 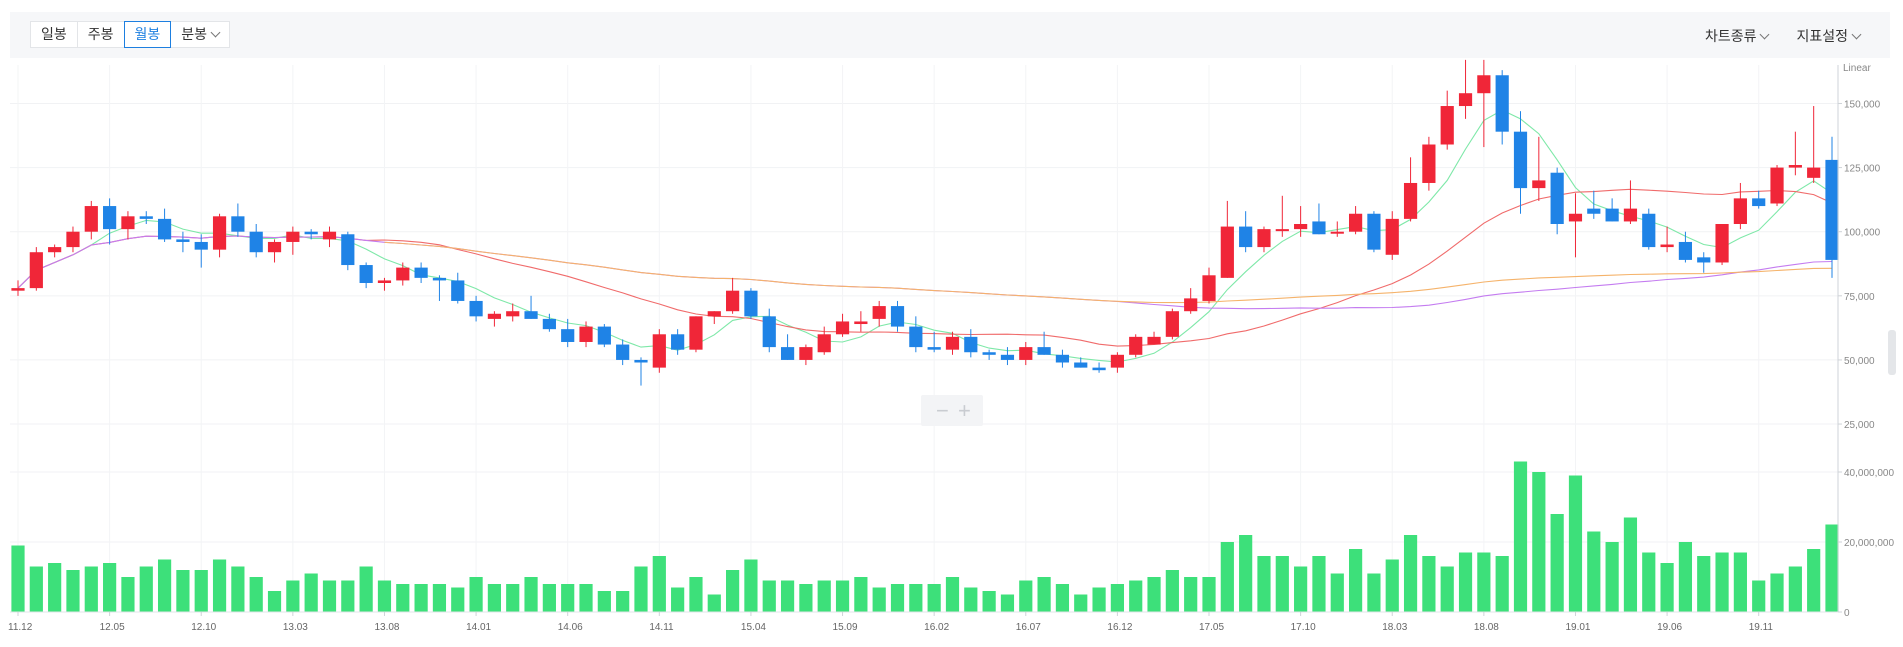 What do you see at coordinates (925, 272) in the screenshot?
I see `ma-60-line` at bounding box center [925, 272].